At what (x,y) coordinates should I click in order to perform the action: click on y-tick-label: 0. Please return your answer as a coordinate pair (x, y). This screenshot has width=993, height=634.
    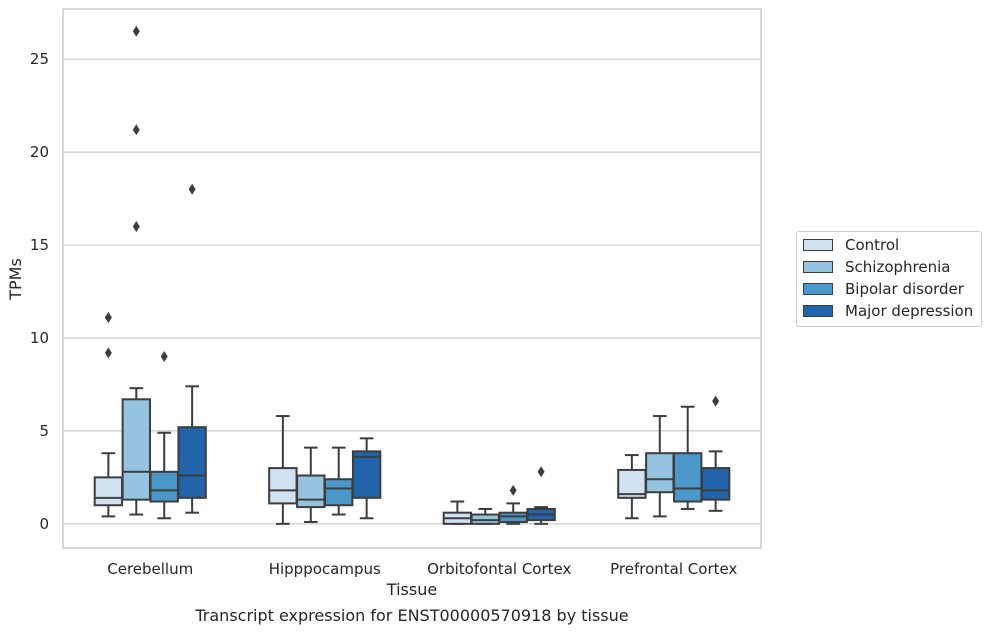
    Looking at the image, I should click on (44, 524).